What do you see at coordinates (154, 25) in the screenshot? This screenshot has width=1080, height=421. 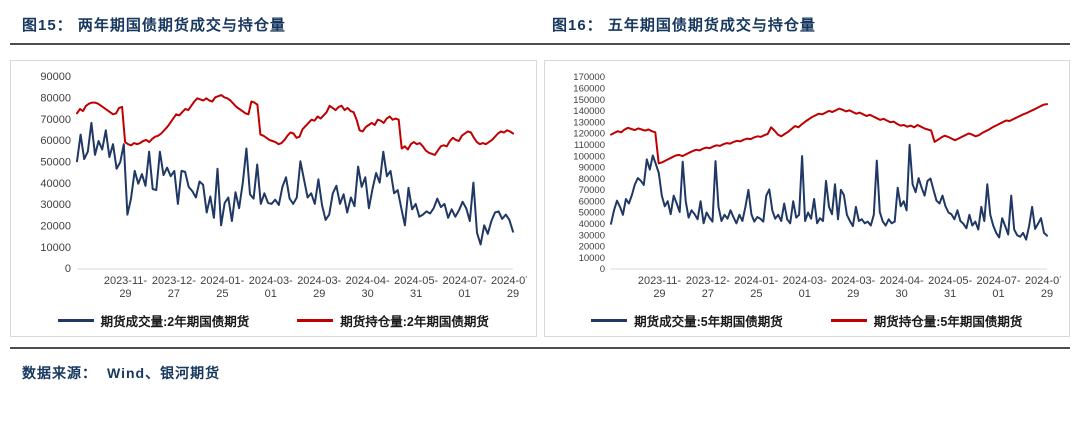 I see `figure-15-title: 图15： 两年期国债期货成交与持仓量` at bounding box center [154, 25].